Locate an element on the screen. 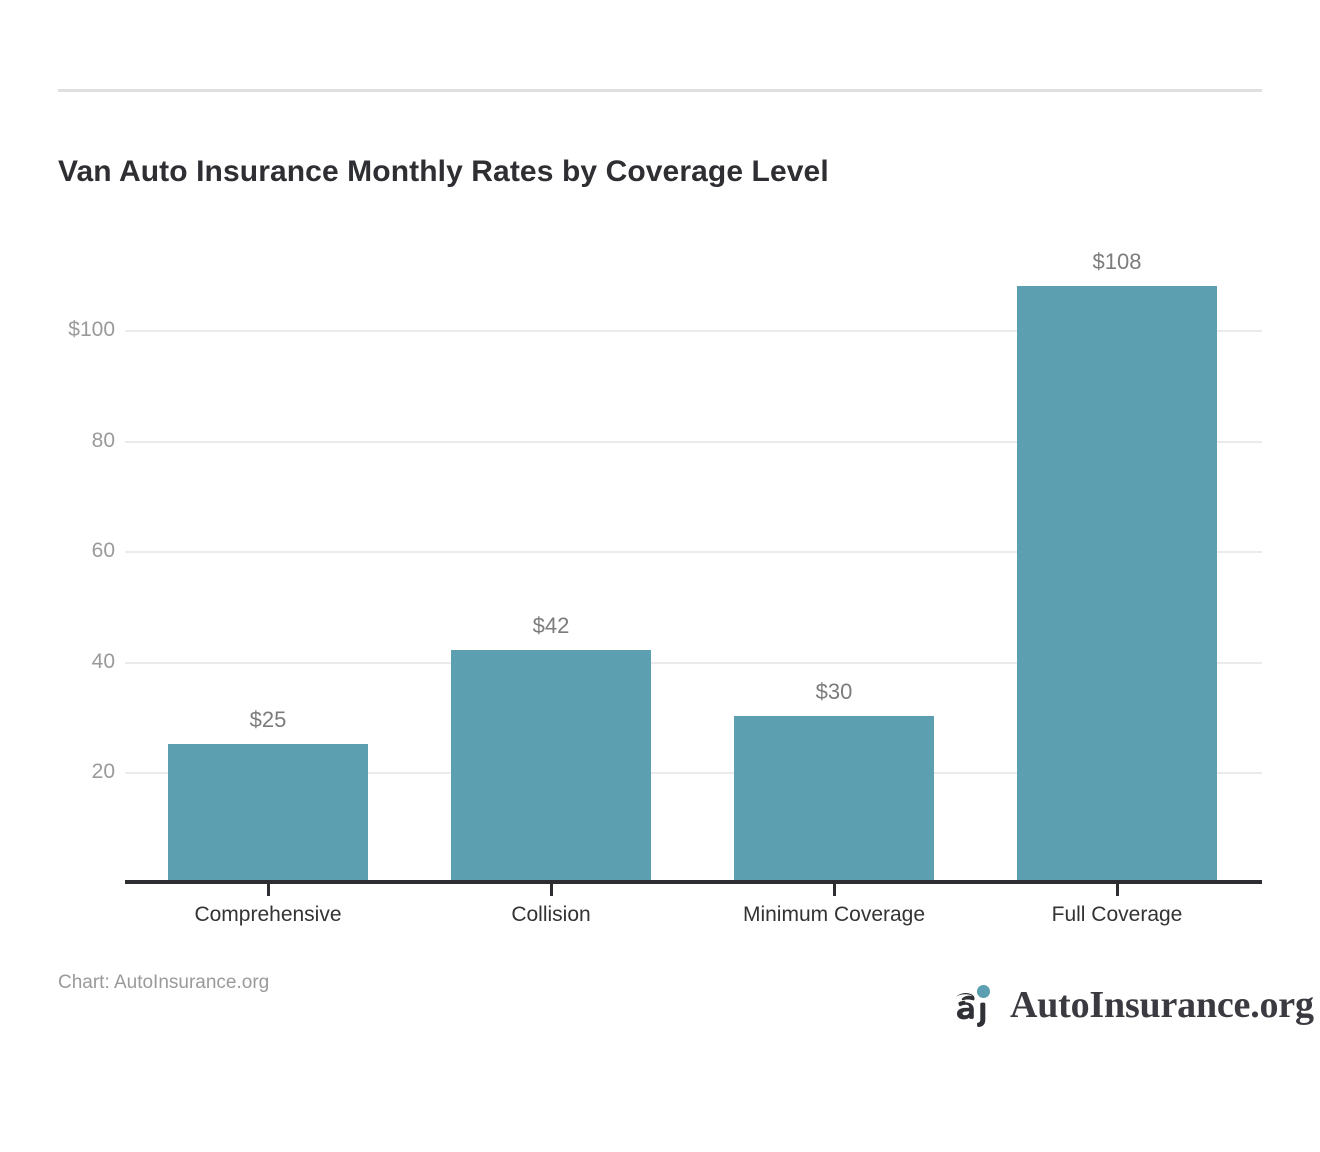 This screenshot has width=1320, height=1152. xtick-full-coverage is located at coordinates (1117, 890).